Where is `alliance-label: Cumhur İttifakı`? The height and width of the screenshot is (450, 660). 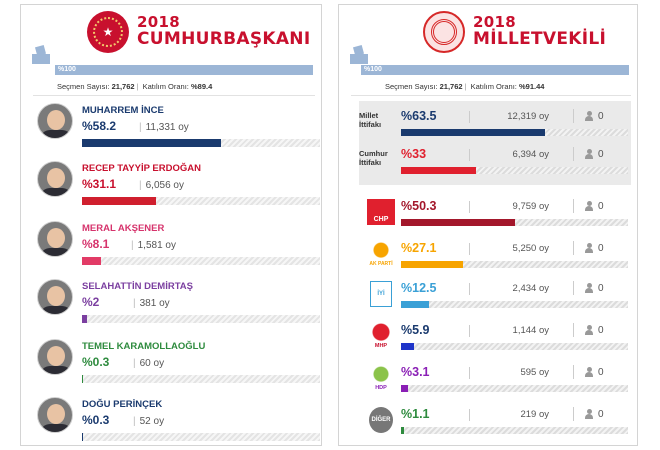 alliance-label: Cumhur İttifakı is located at coordinates (373, 158).